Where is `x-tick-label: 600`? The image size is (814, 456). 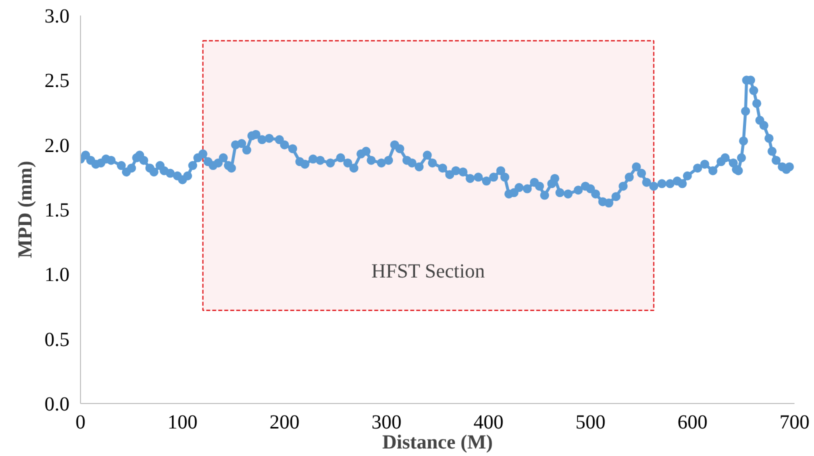
x-tick-label: 600 is located at coordinates (693, 423).